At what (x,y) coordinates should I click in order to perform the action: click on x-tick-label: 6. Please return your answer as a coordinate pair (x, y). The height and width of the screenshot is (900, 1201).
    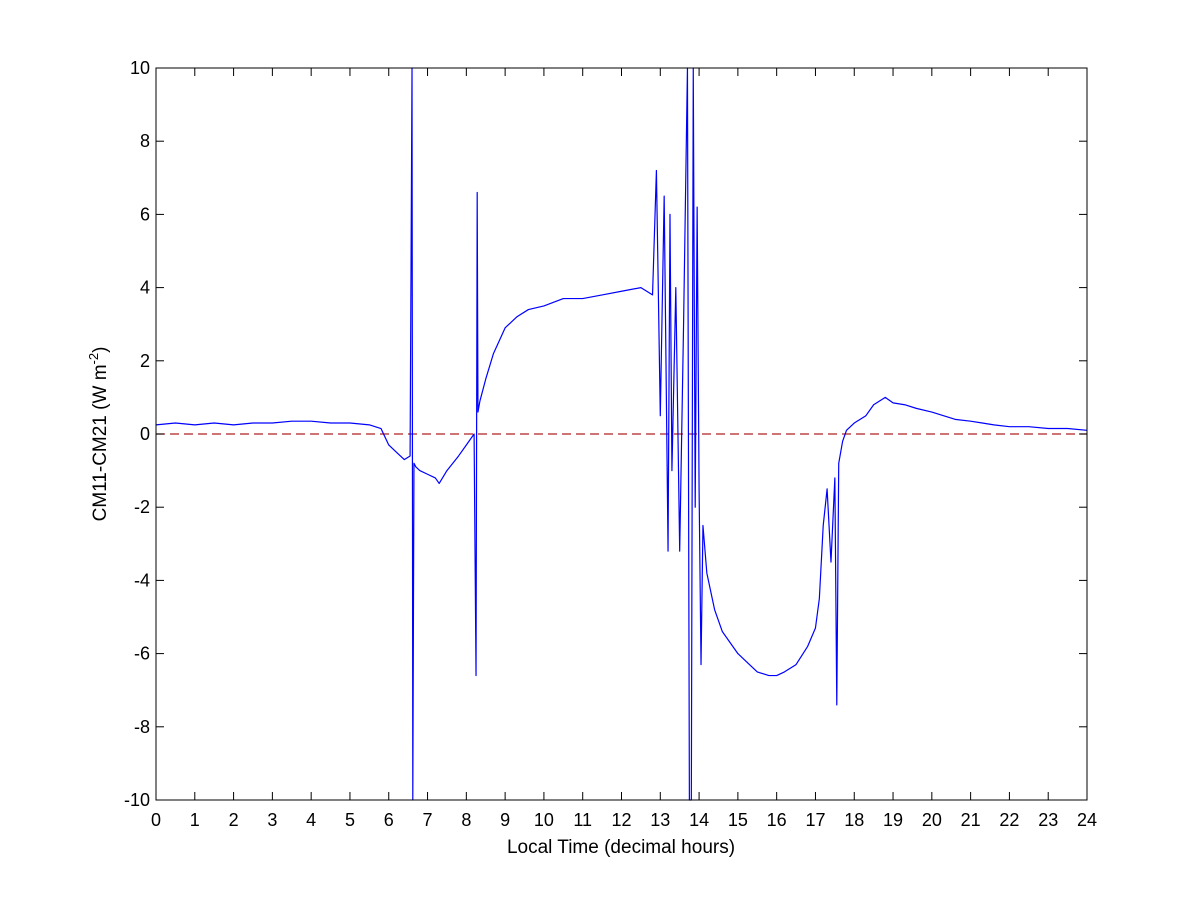
    Looking at the image, I should click on (389, 820).